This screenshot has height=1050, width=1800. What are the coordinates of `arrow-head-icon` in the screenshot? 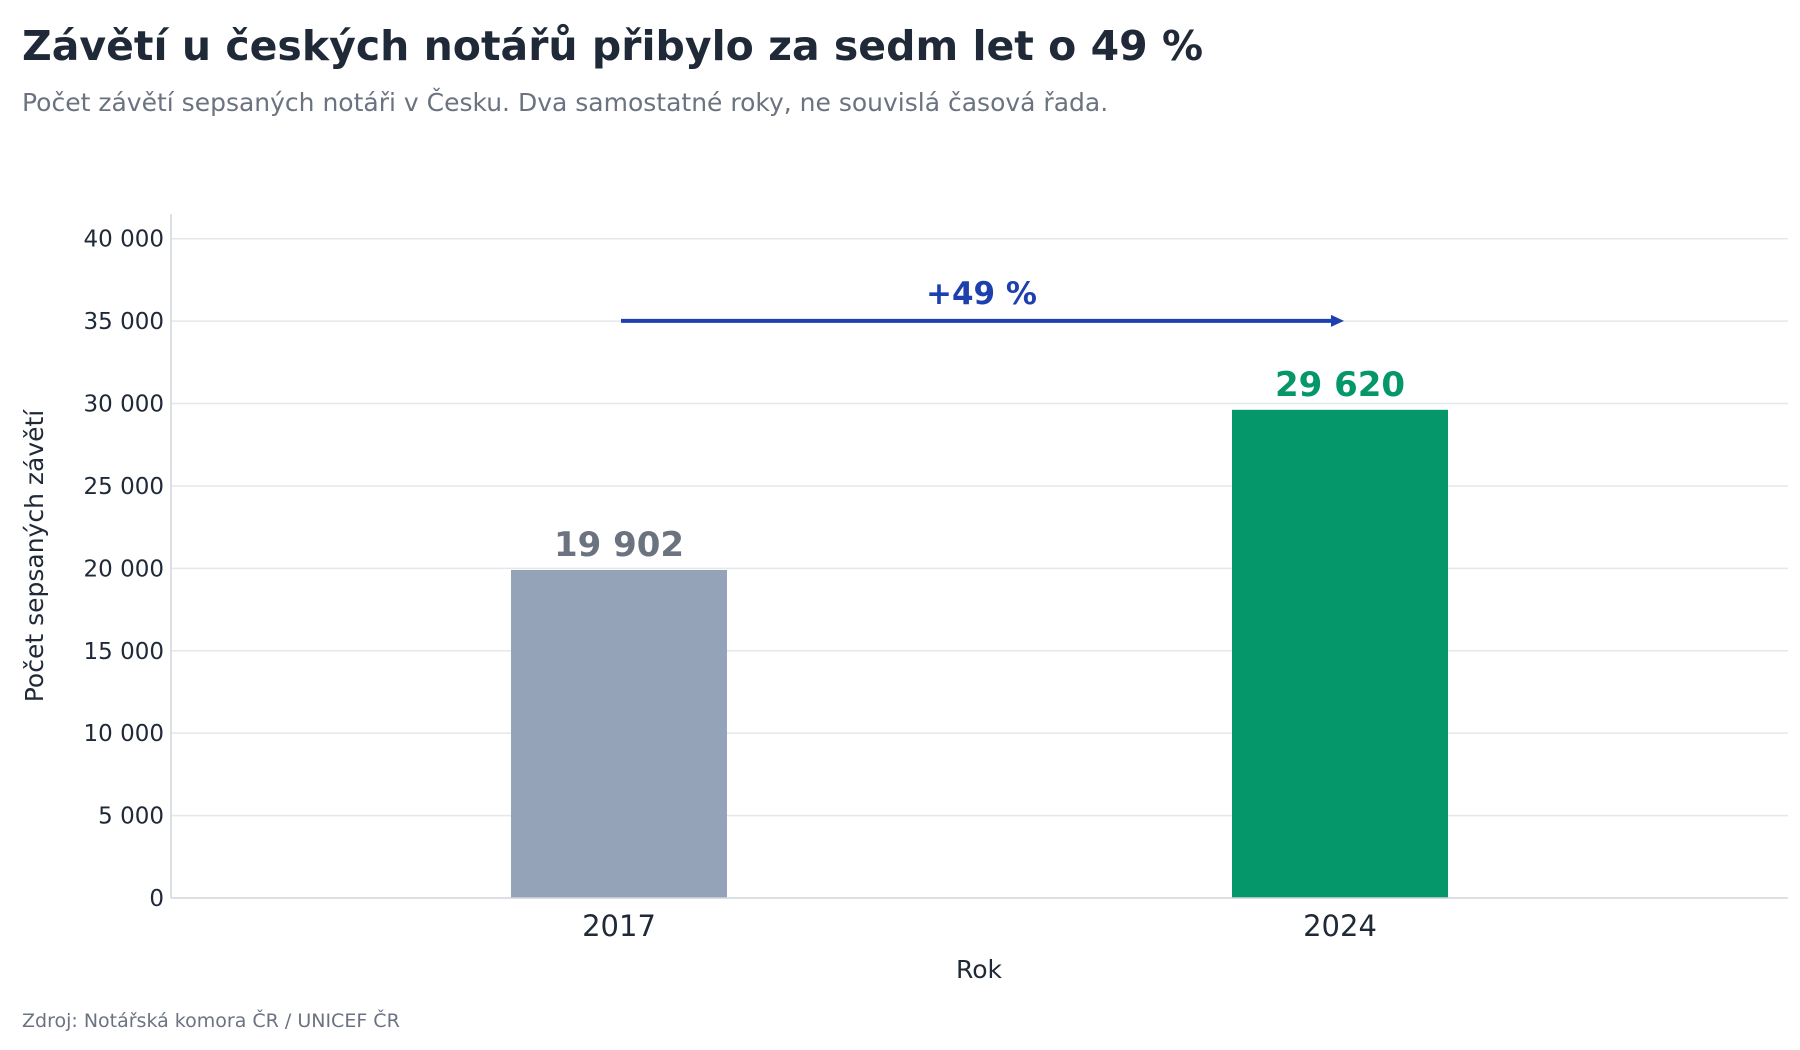 It's located at (1337, 320).